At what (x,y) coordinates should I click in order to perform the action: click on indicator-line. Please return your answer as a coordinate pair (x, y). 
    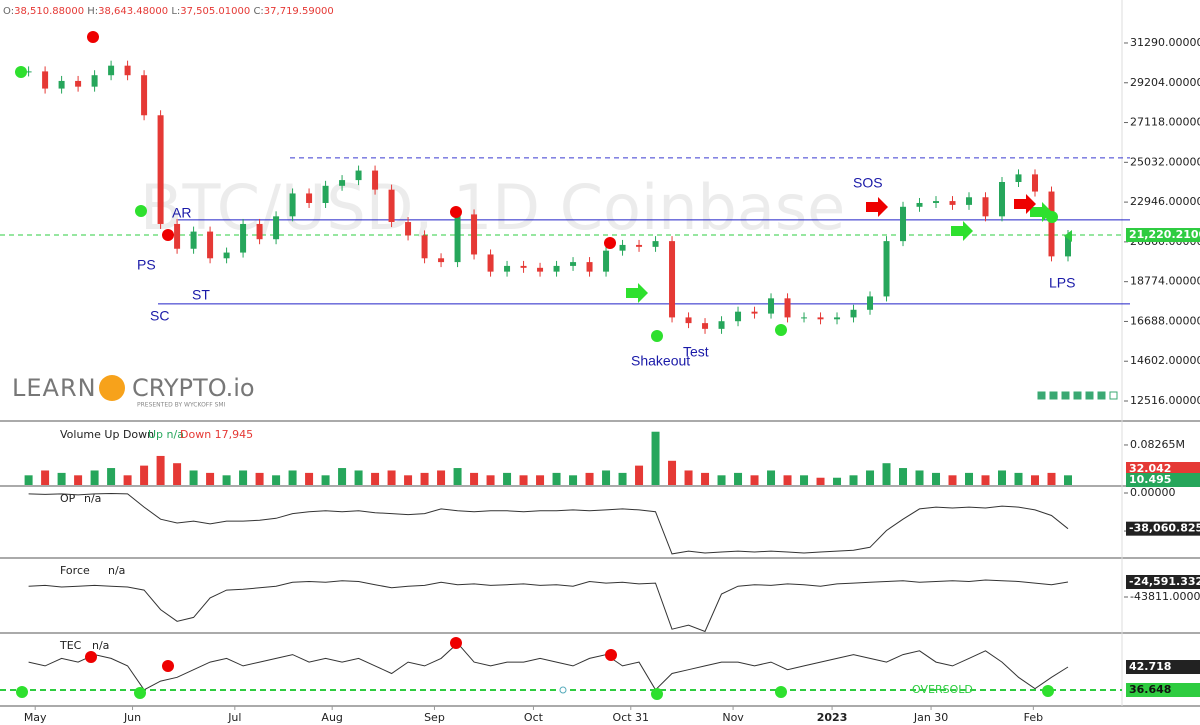
    Looking at the image, I should click on (548, 666).